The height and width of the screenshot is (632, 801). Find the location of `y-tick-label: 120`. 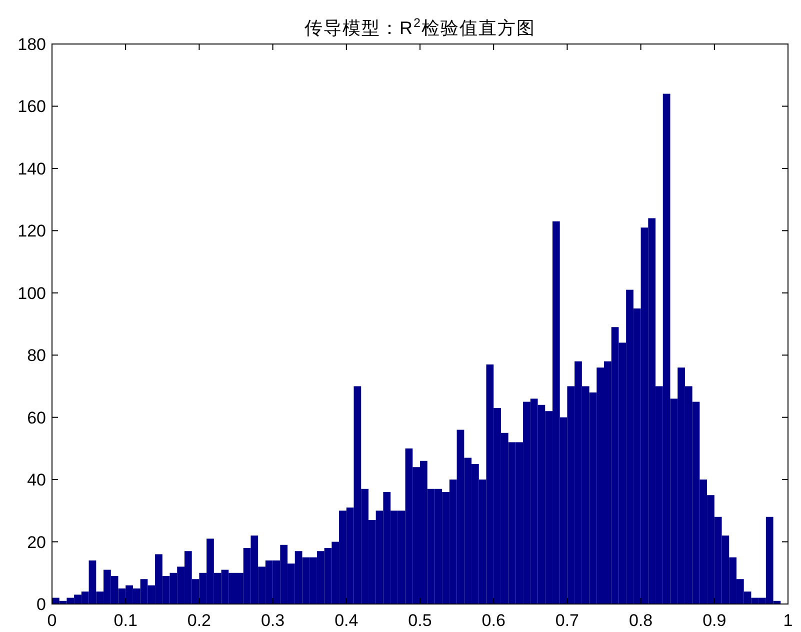

y-tick-label: 120 is located at coordinates (32, 231).